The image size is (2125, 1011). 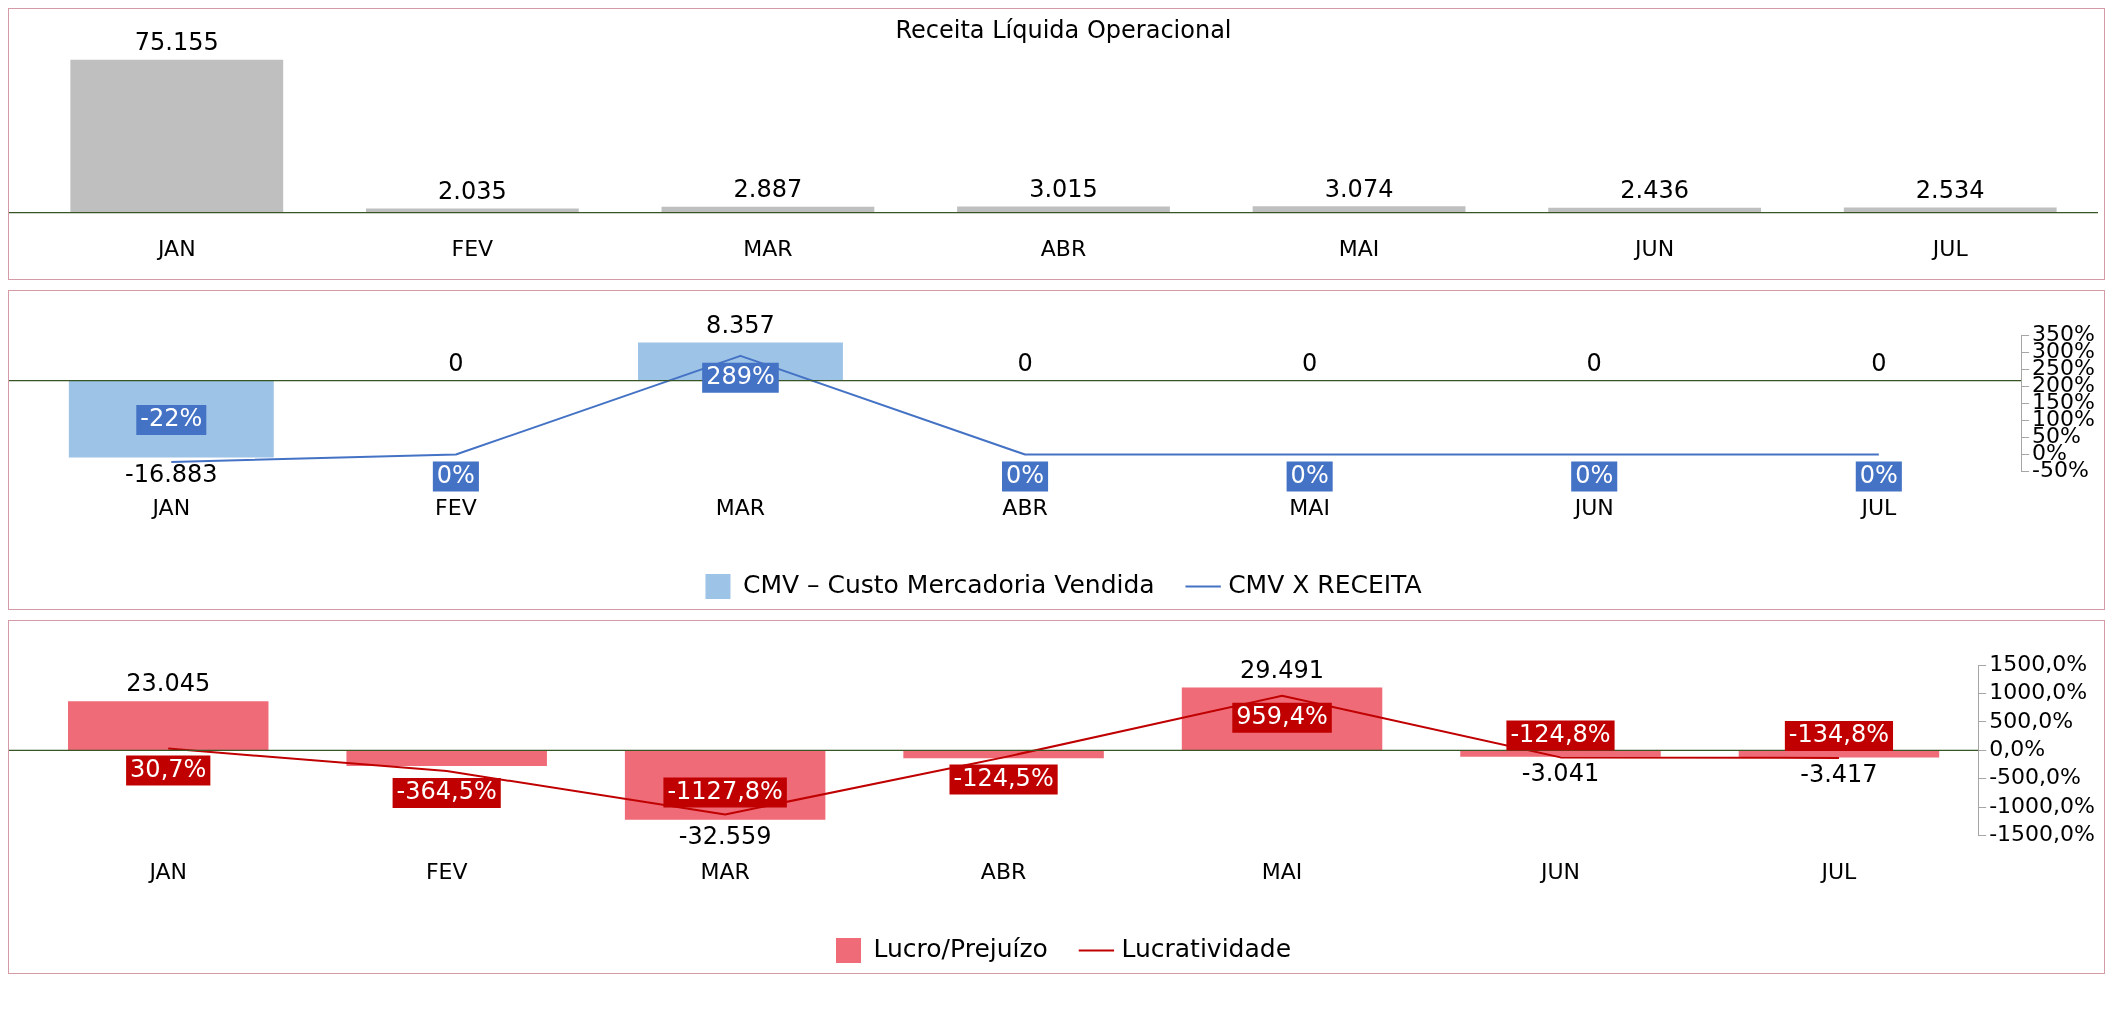 I want to click on data-label: 2.887, so click(x=768, y=188).